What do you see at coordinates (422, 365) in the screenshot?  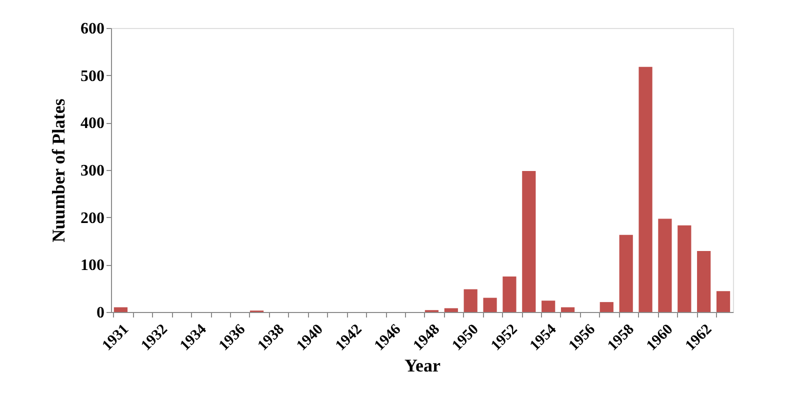 I see `x-axis-title: Year` at bounding box center [422, 365].